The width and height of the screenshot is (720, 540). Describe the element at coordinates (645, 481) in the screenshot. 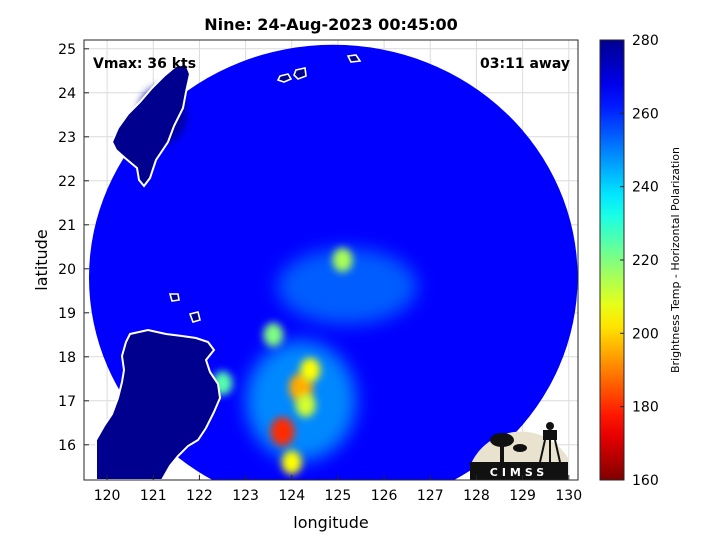

I see `colorbar-tick-label: 160` at that location.